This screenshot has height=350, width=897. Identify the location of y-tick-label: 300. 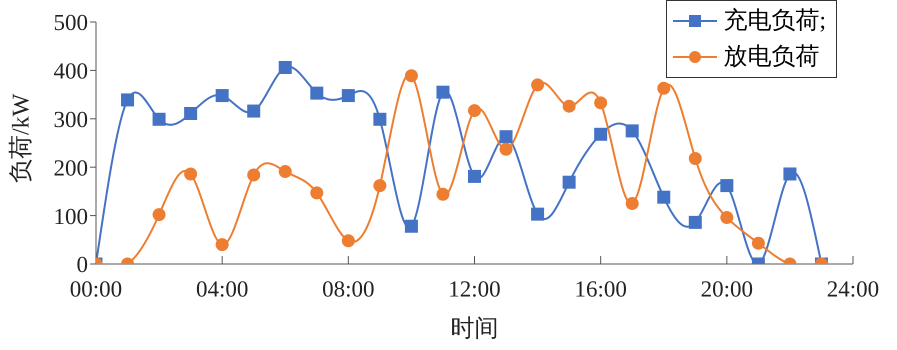
(71, 119).